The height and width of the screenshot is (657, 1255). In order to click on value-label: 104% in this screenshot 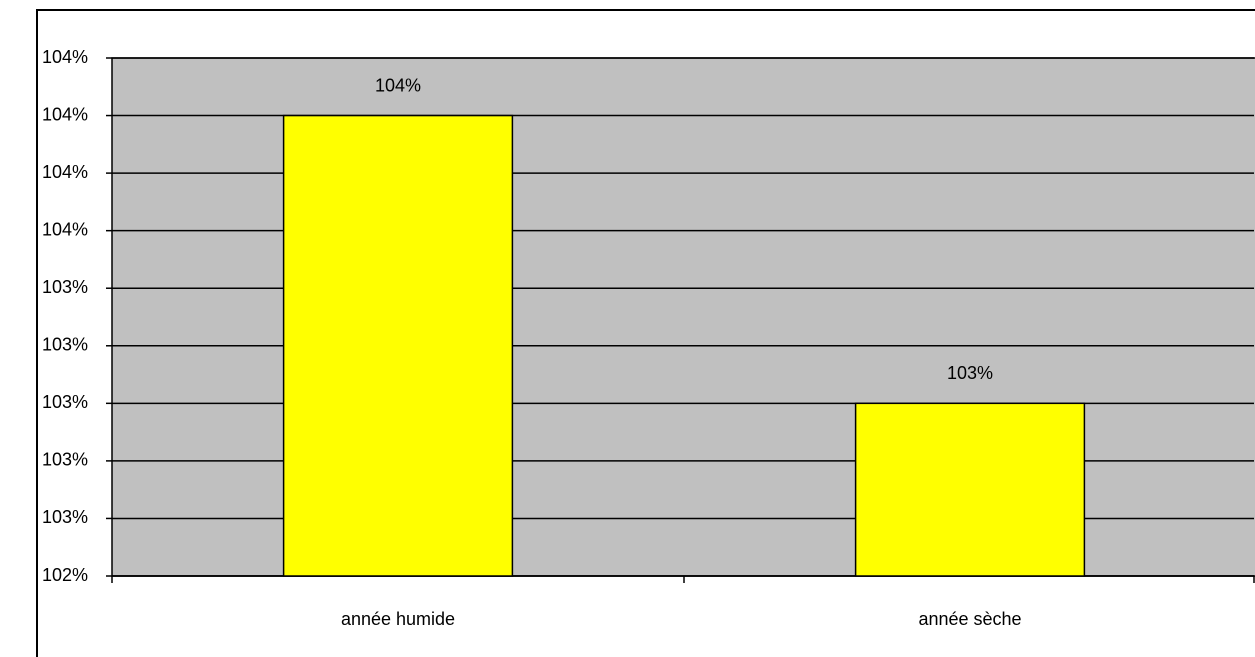, I will do `click(398, 85)`.